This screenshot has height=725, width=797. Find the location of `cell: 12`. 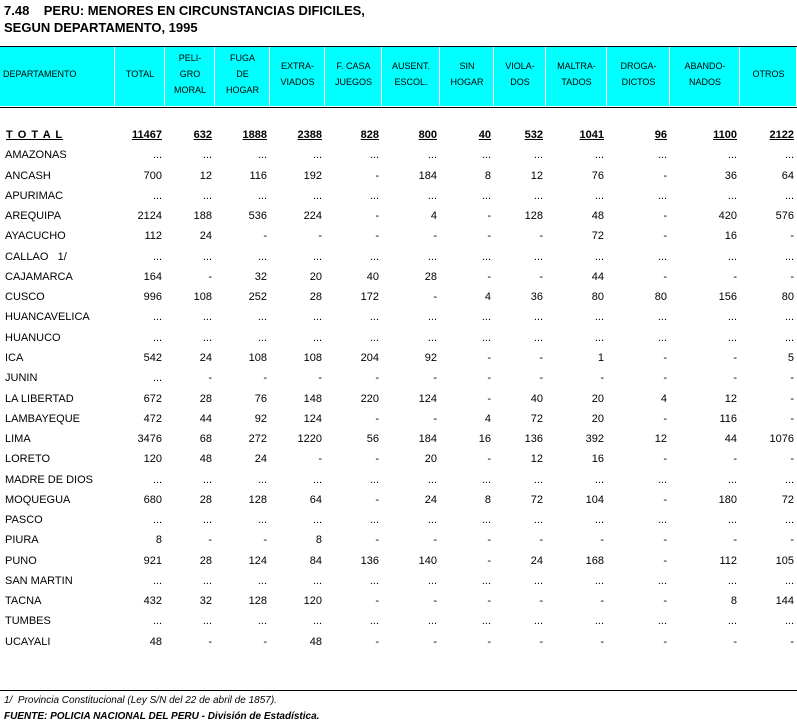

cell: 12 is located at coordinates (730, 398).